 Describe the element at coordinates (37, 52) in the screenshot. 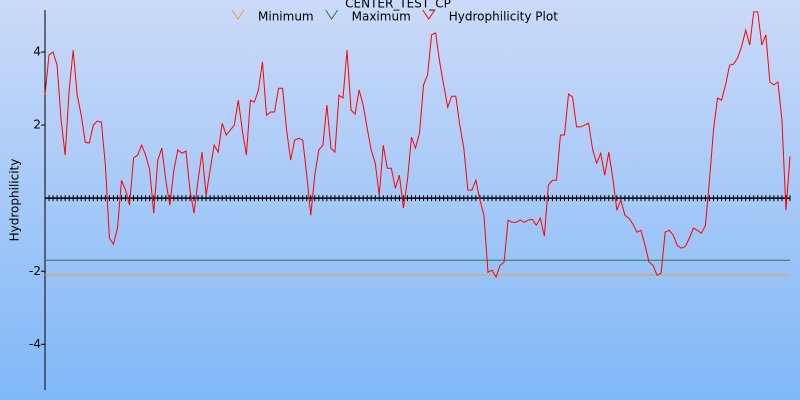

I see `y-tick-label: 4` at that location.